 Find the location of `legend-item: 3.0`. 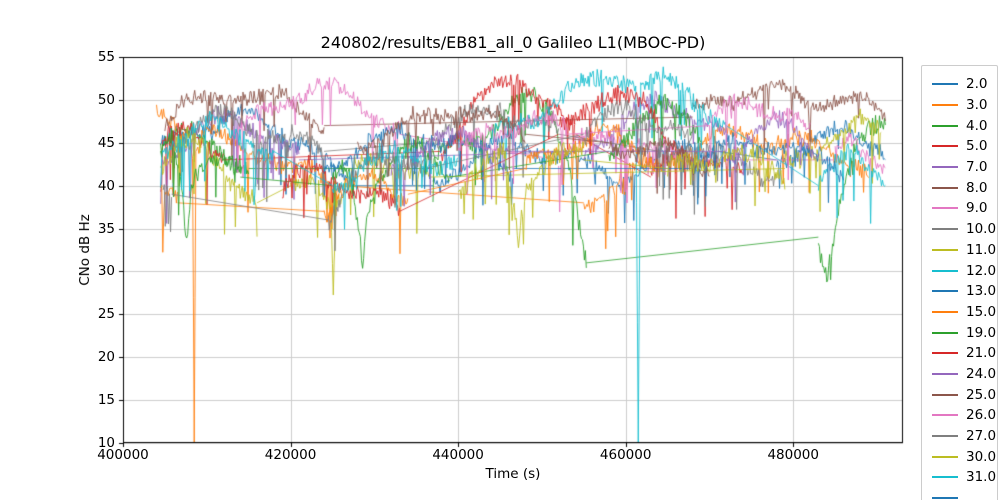

legend-item: 3.0 is located at coordinates (959, 105).